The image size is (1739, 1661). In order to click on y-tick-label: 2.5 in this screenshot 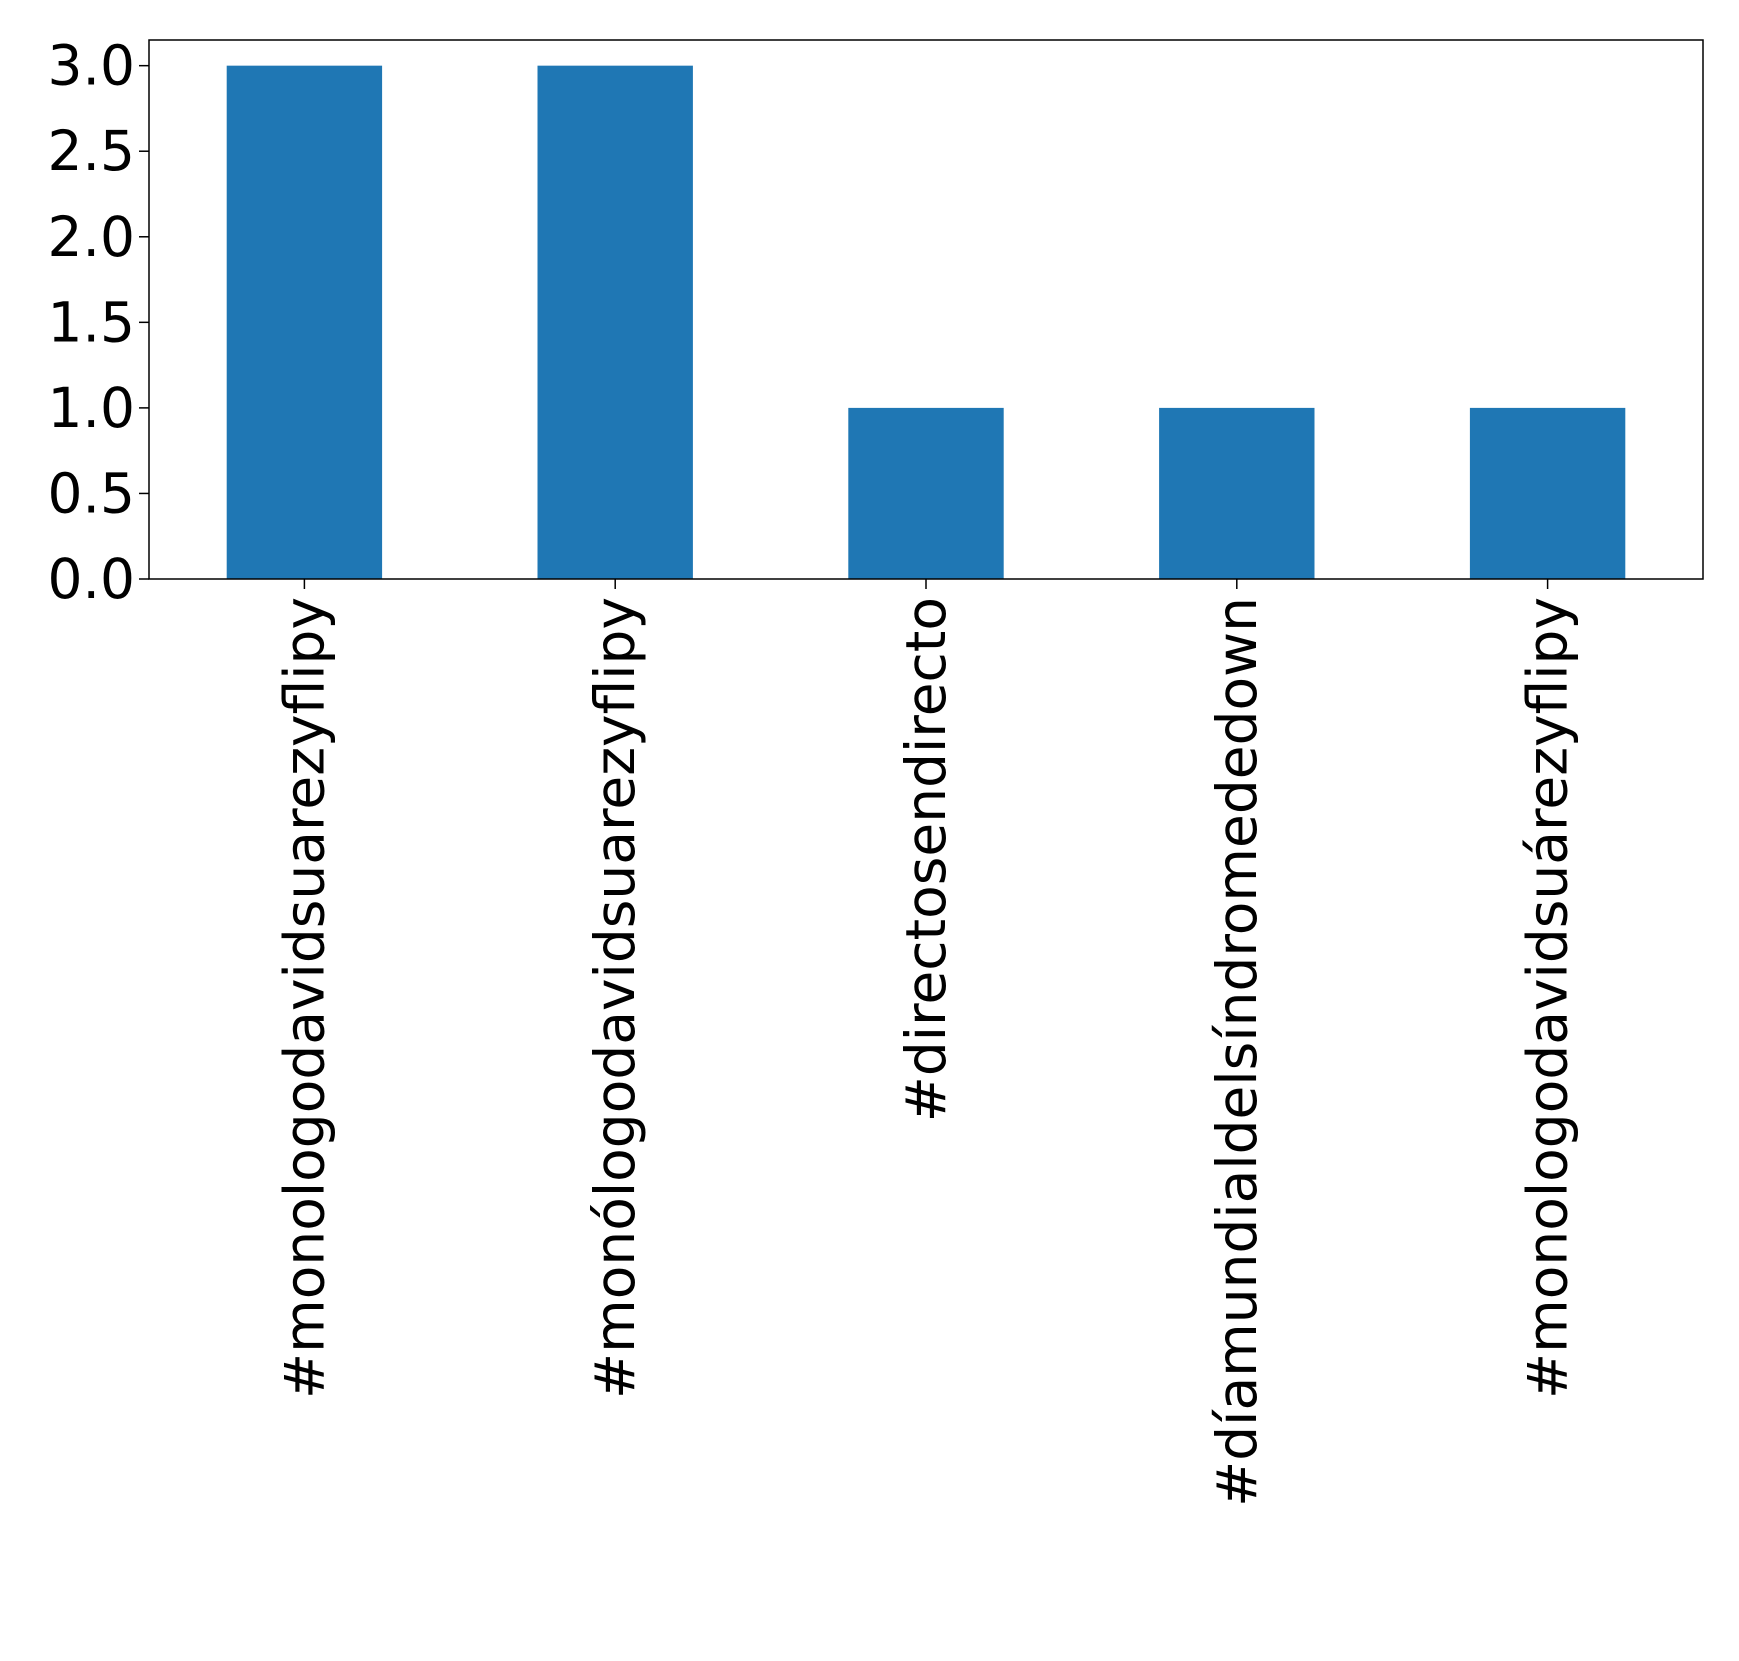, I will do `click(91, 151)`.